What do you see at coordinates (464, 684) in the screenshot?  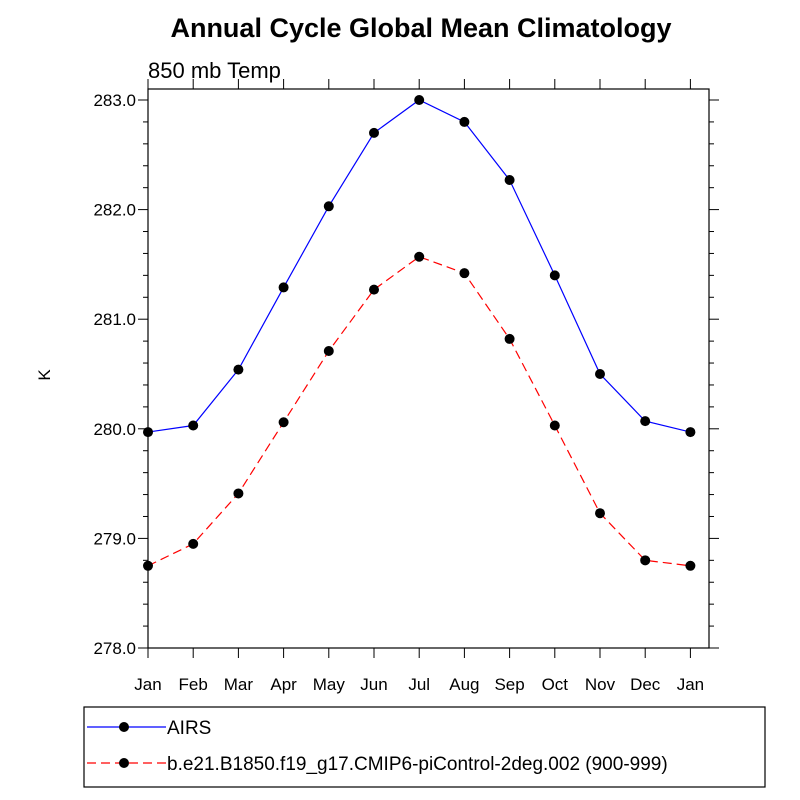 I see `x-tick-label: Aug` at bounding box center [464, 684].